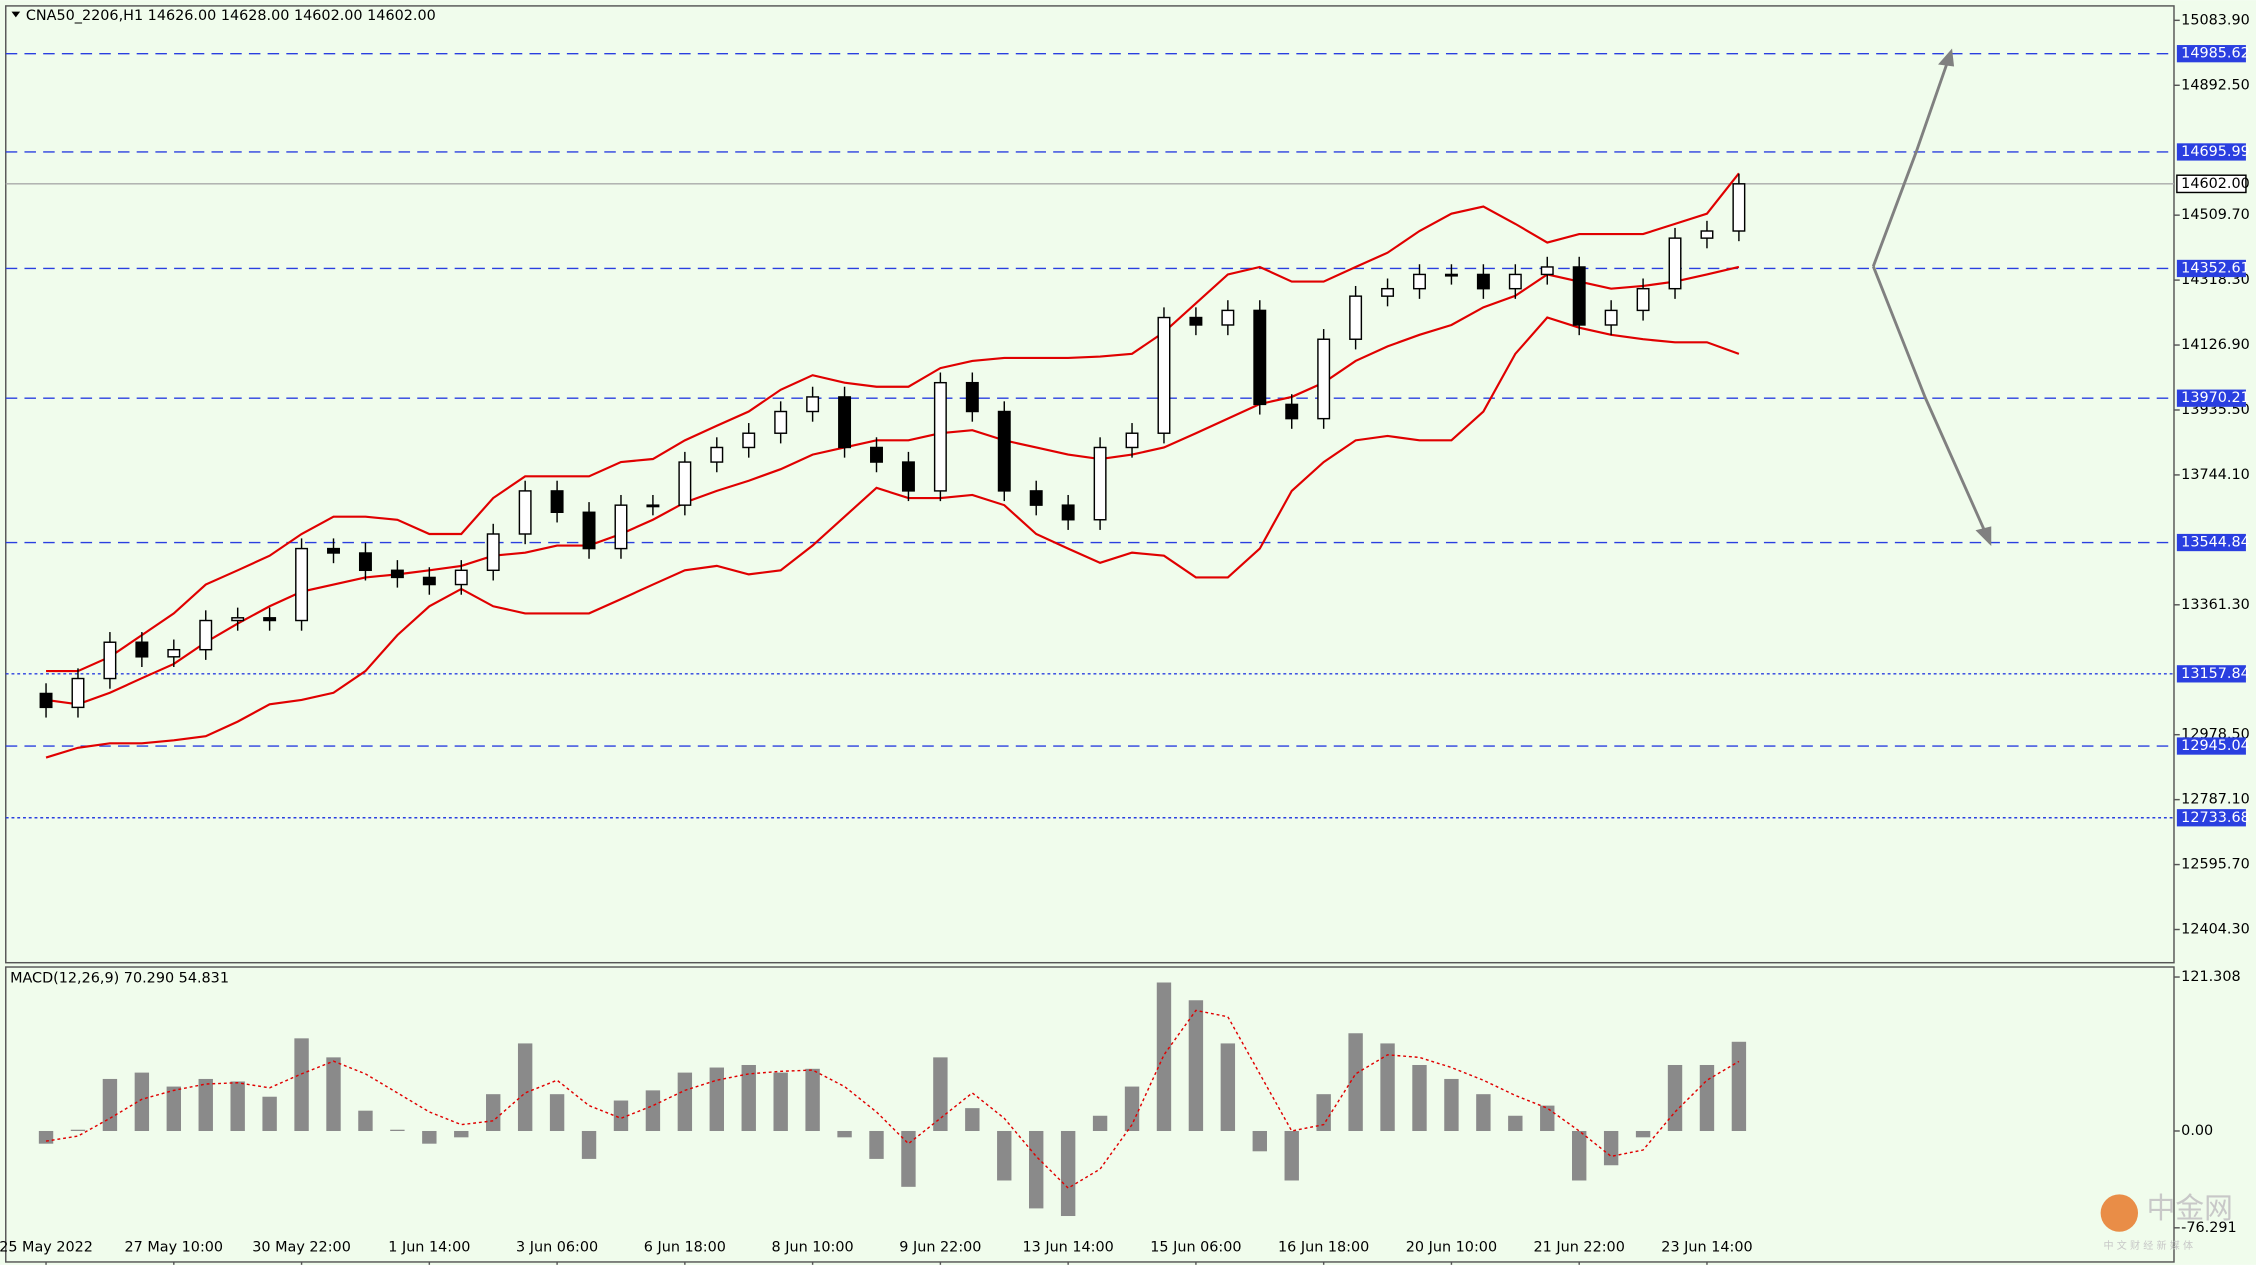 The image size is (2256, 1265). I want to click on x-tick-label: 23 Jun 14:00, so click(1706, 1248).